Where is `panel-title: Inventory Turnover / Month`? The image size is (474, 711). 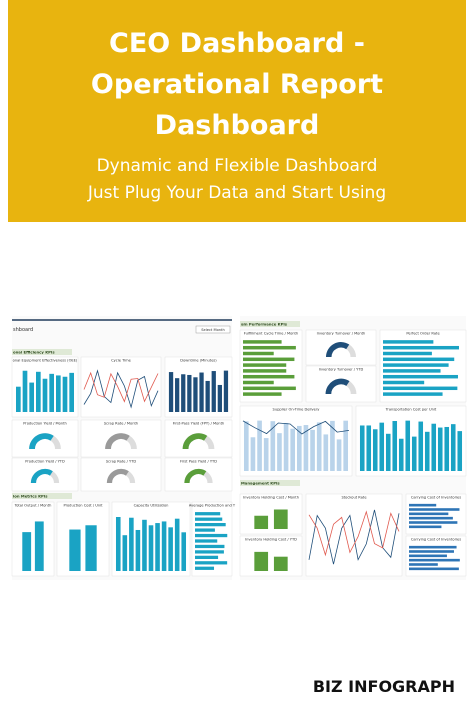
panel-title: Inventory Turnover / Month is located at coordinates (341, 334).